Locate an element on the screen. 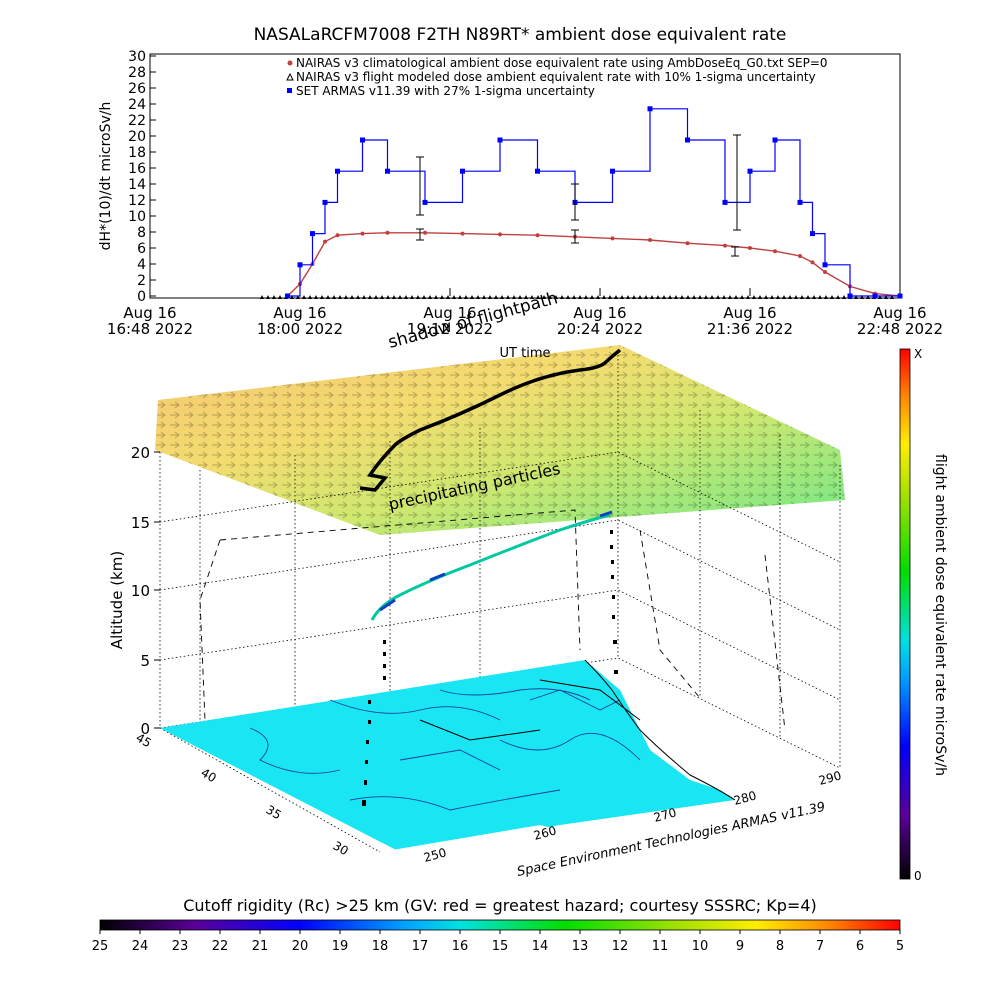 This screenshot has height=1004, width=1000. rc-tick-label: 6 is located at coordinates (860, 946).